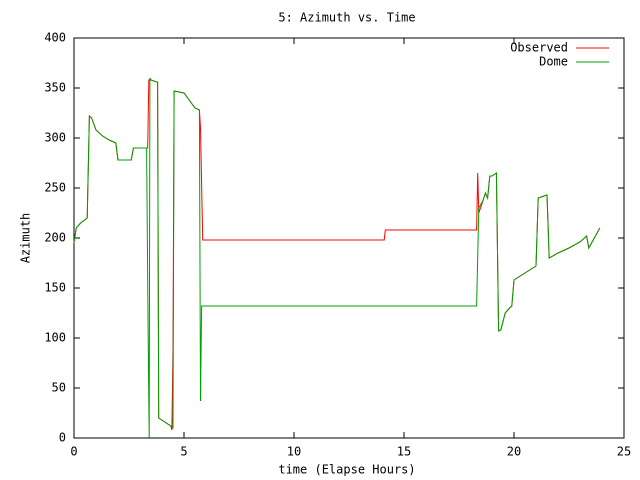  I want to click on y-tick-label: 50, so click(59, 388).